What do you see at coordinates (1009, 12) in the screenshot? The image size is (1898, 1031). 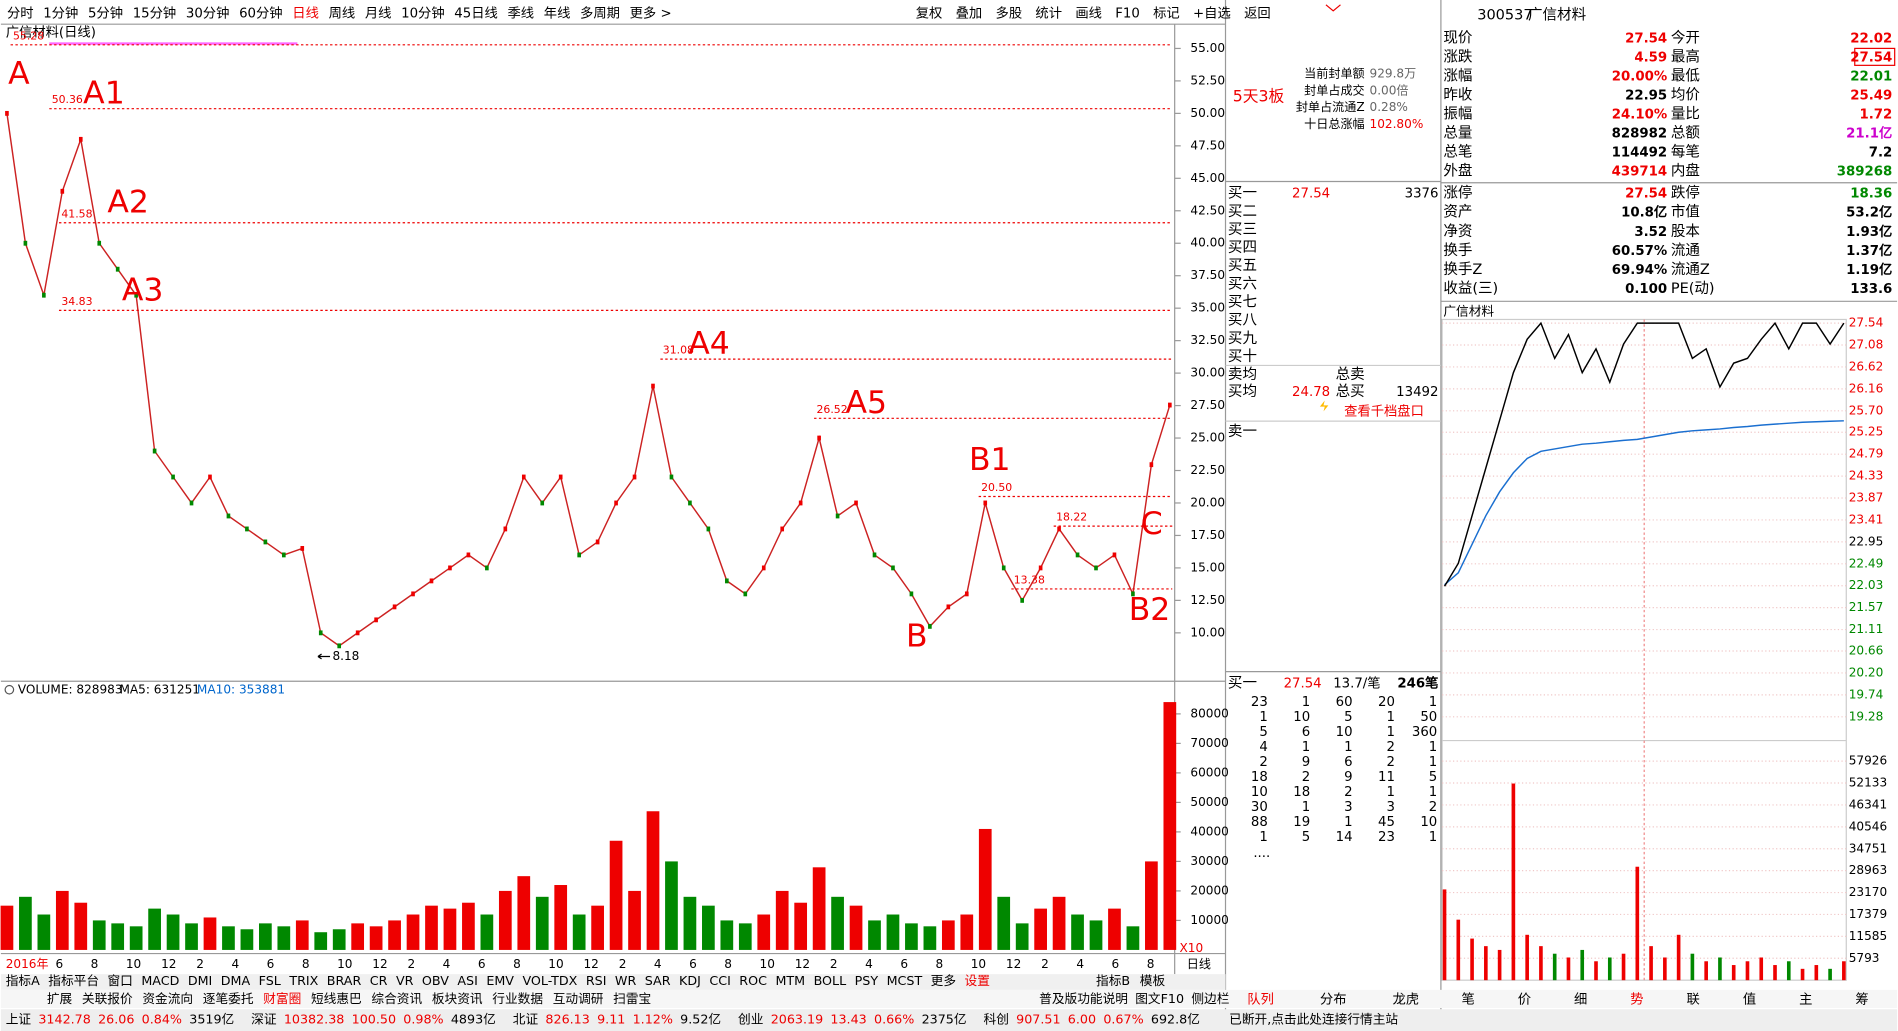 I see `toolbar-button: 多股` at bounding box center [1009, 12].